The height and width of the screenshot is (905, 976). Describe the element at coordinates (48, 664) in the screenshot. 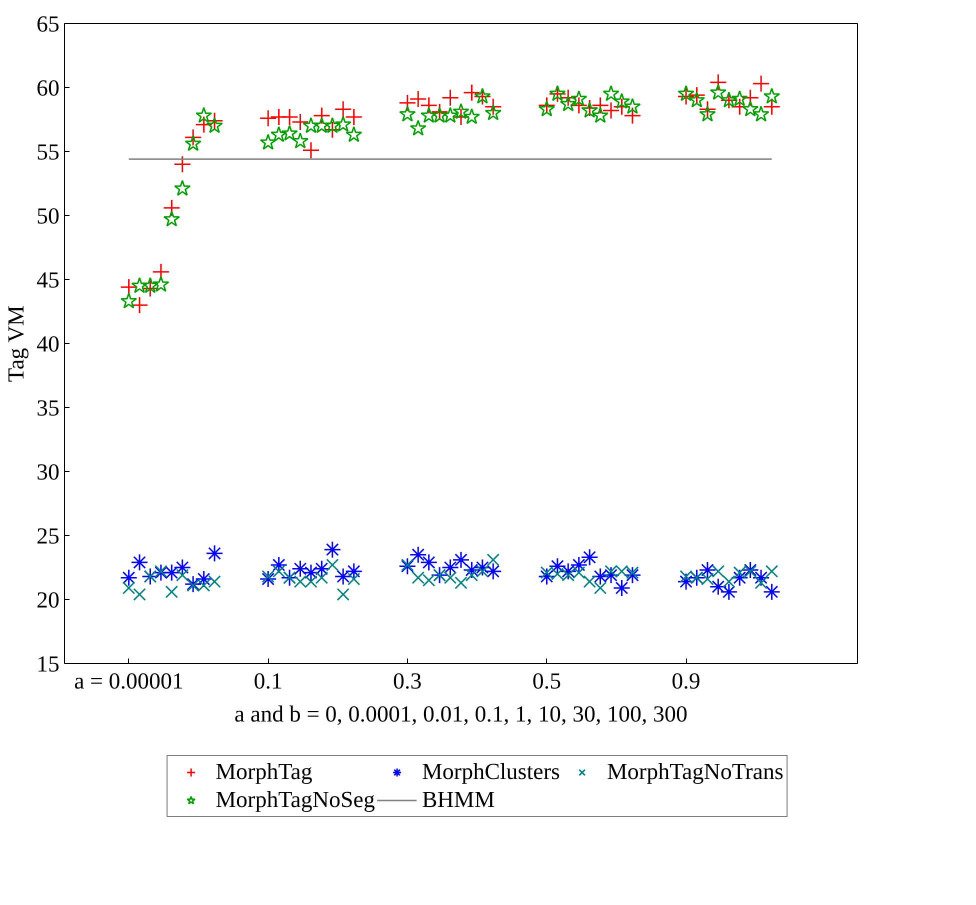

I see `y-tick-label: 15` at that location.